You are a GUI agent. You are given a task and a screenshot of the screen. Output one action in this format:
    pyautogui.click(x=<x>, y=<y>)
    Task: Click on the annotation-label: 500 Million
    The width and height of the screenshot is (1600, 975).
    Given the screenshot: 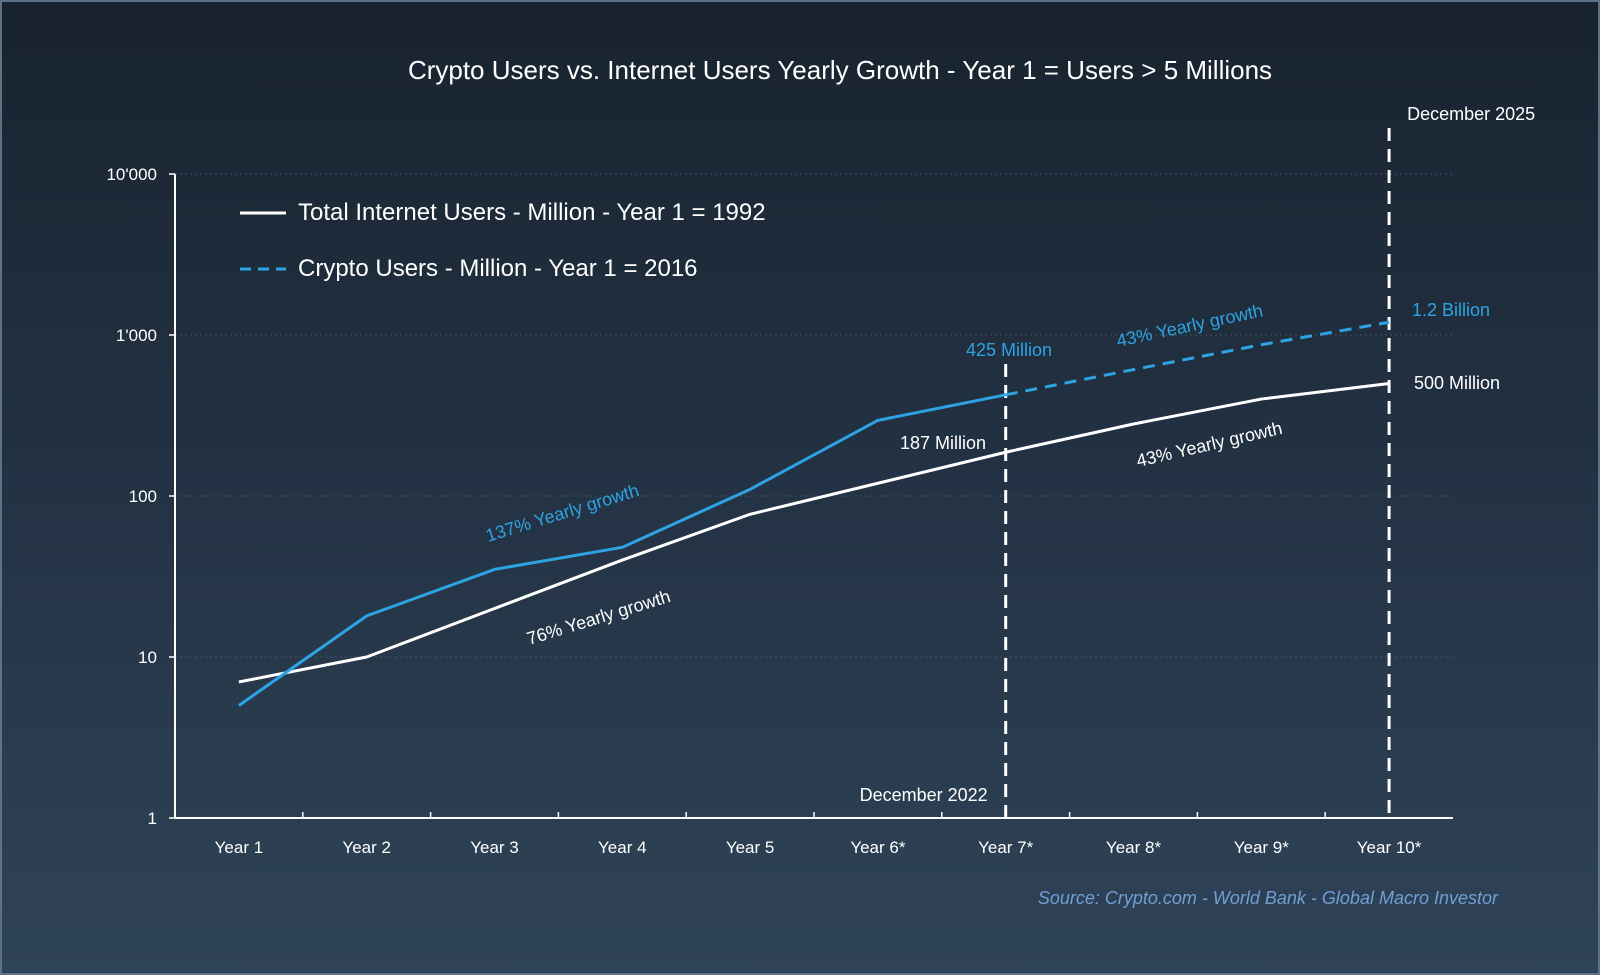 What is the action you would take?
    pyautogui.click(x=1457, y=383)
    